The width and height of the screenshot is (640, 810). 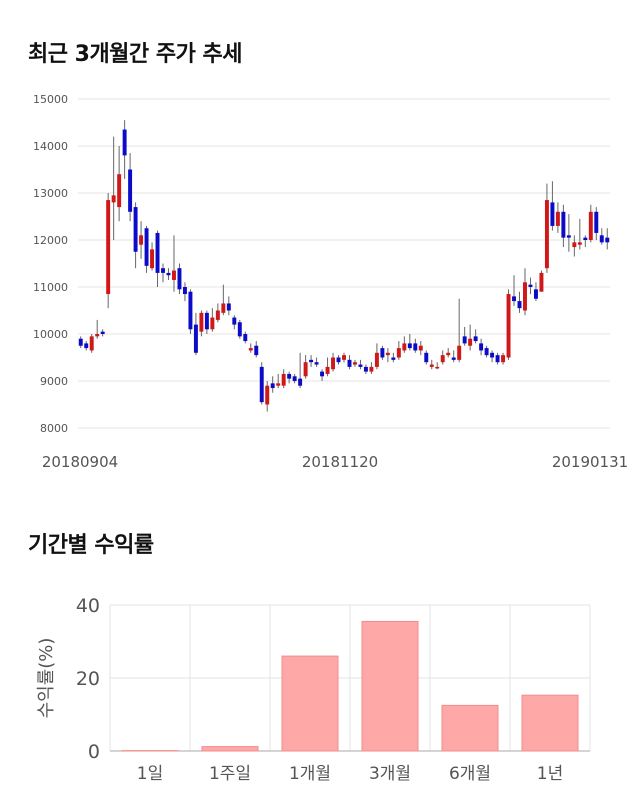 What do you see at coordinates (470, 774) in the screenshot?
I see `returns-x-tick-label: 6개월` at bounding box center [470, 774].